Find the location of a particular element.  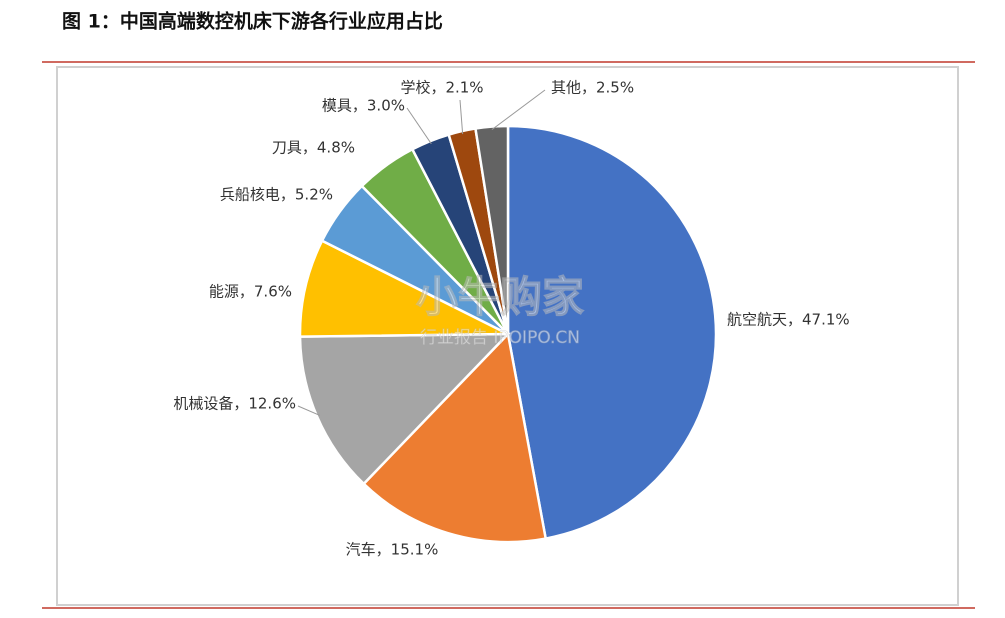

data-label: 模具，3.0% is located at coordinates (363, 106).